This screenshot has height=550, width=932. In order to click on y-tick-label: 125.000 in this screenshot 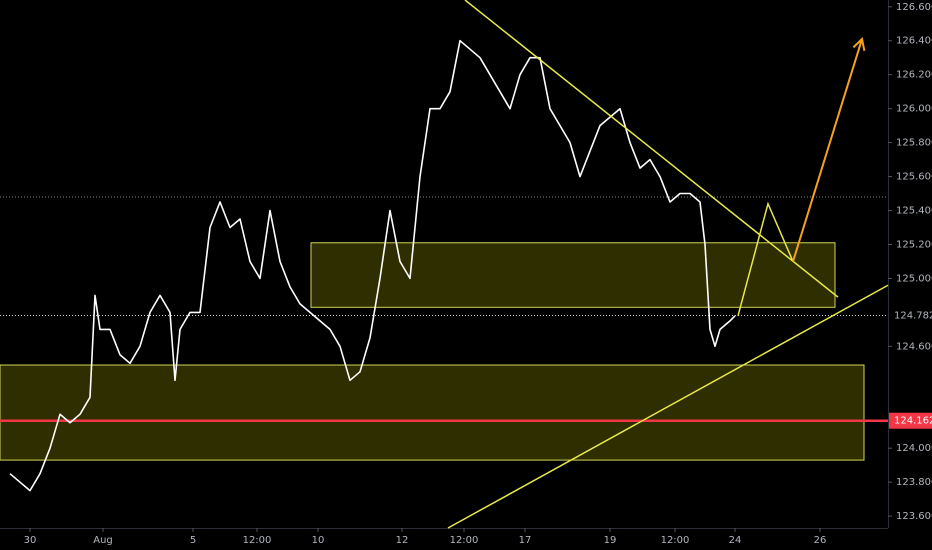, I will do `click(914, 278)`.